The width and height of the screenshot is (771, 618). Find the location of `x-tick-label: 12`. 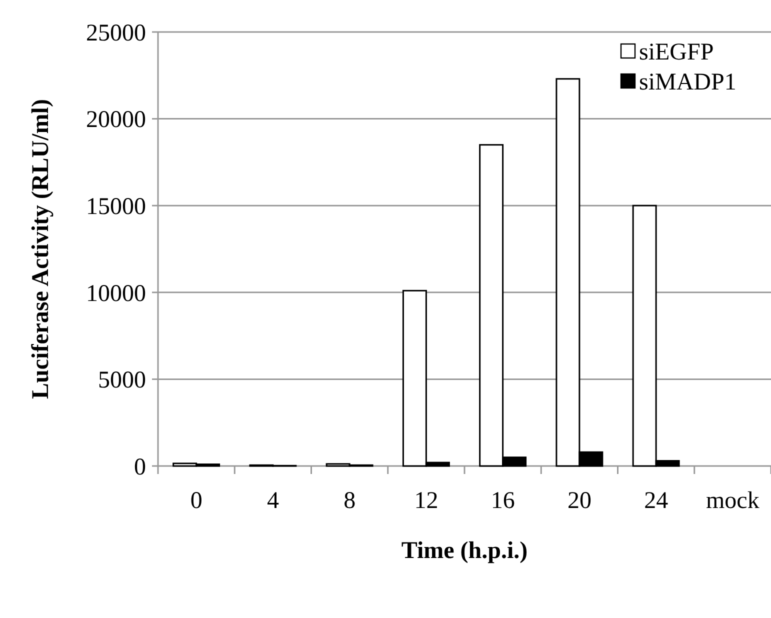

x-tick-label: 12 is located at coordinates (426, 501).